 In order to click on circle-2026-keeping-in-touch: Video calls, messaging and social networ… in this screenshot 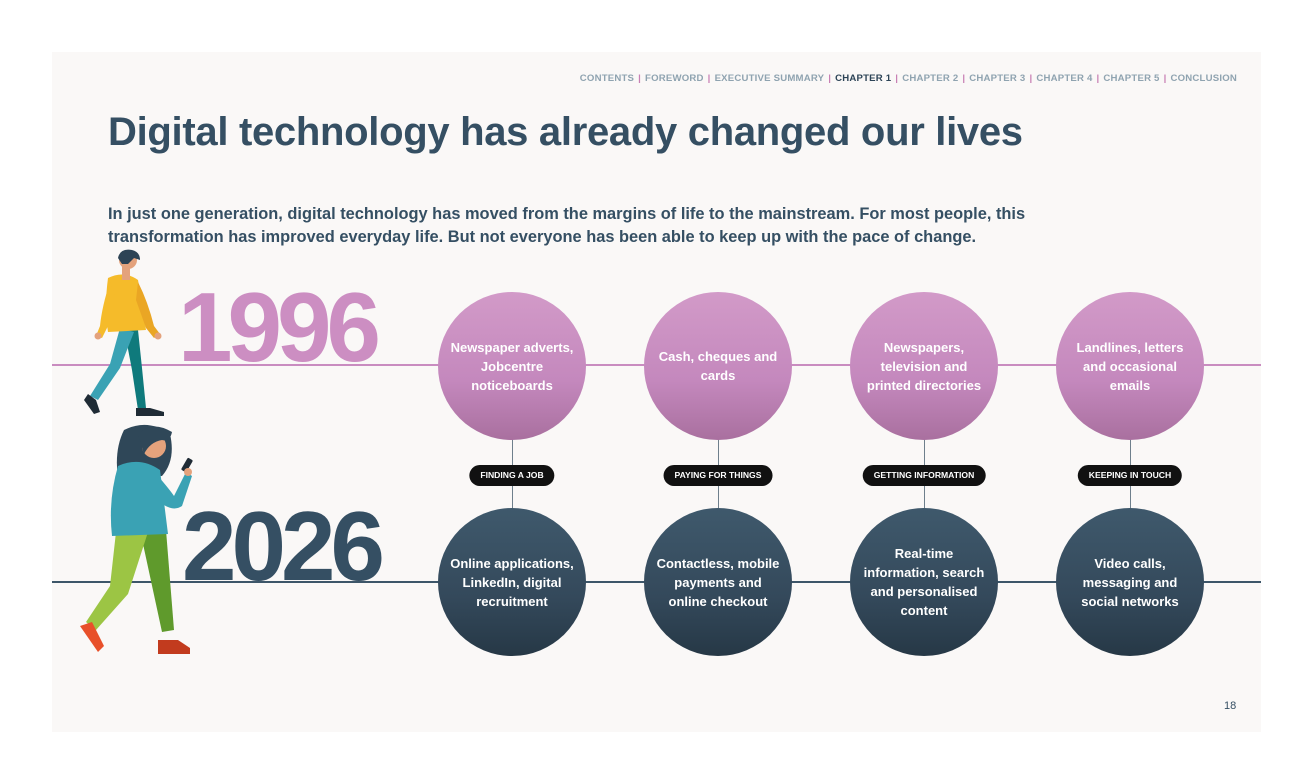, I will do `click(1130, 582)`.